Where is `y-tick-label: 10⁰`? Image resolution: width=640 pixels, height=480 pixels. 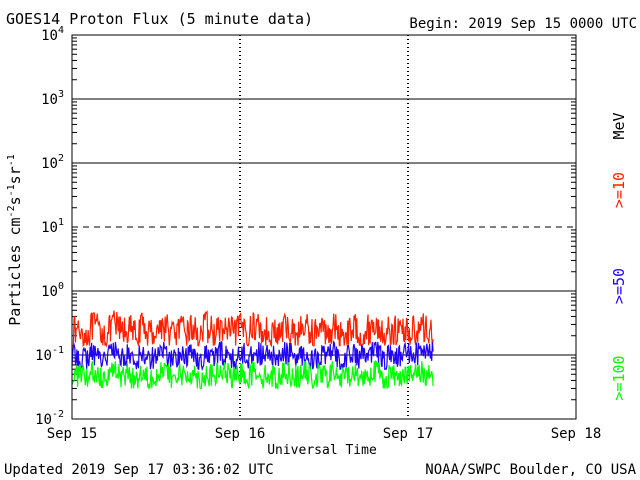 y-tick-label: 10⁰ is located at coordinates (52, 290).